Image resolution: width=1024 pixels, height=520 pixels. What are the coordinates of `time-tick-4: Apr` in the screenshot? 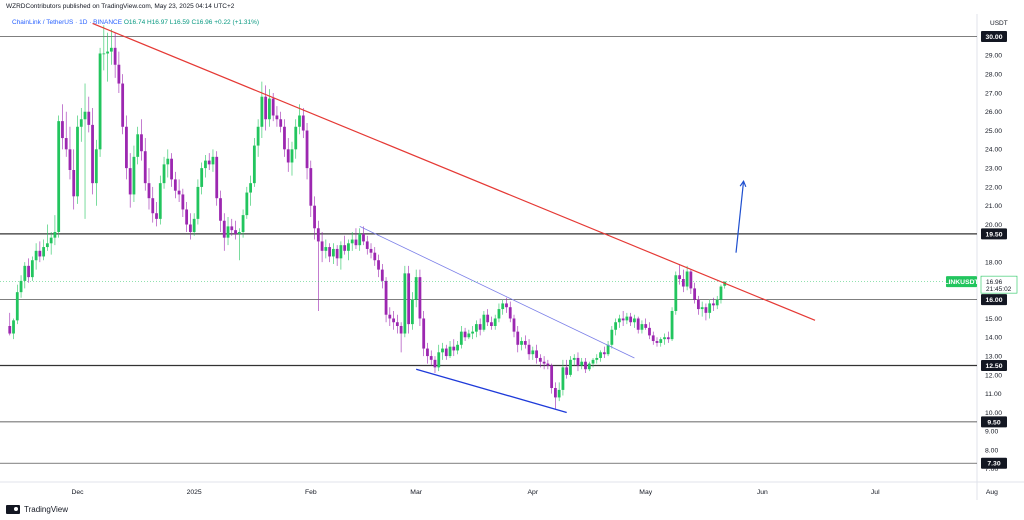 It's located at (533, 492).